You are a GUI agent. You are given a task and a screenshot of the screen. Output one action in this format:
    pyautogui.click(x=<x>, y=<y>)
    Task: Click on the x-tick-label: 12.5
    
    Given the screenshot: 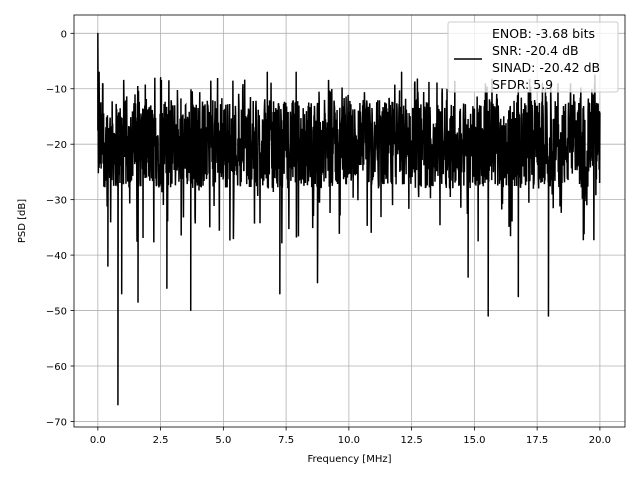 What is the action you would take?
    pyautogui.click(x=411, y=440)
    